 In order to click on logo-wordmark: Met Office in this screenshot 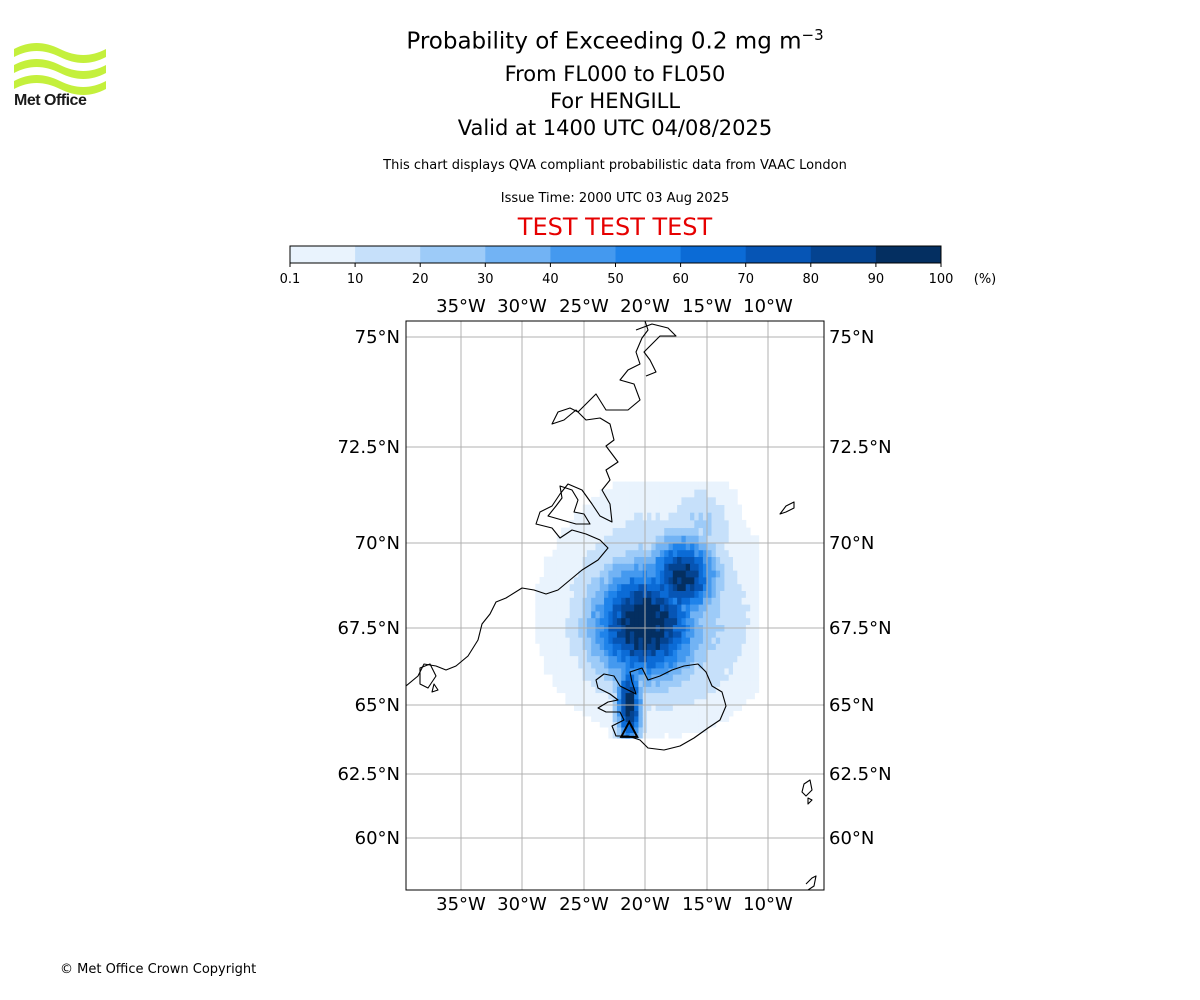, I will do `click(50, 100)`.